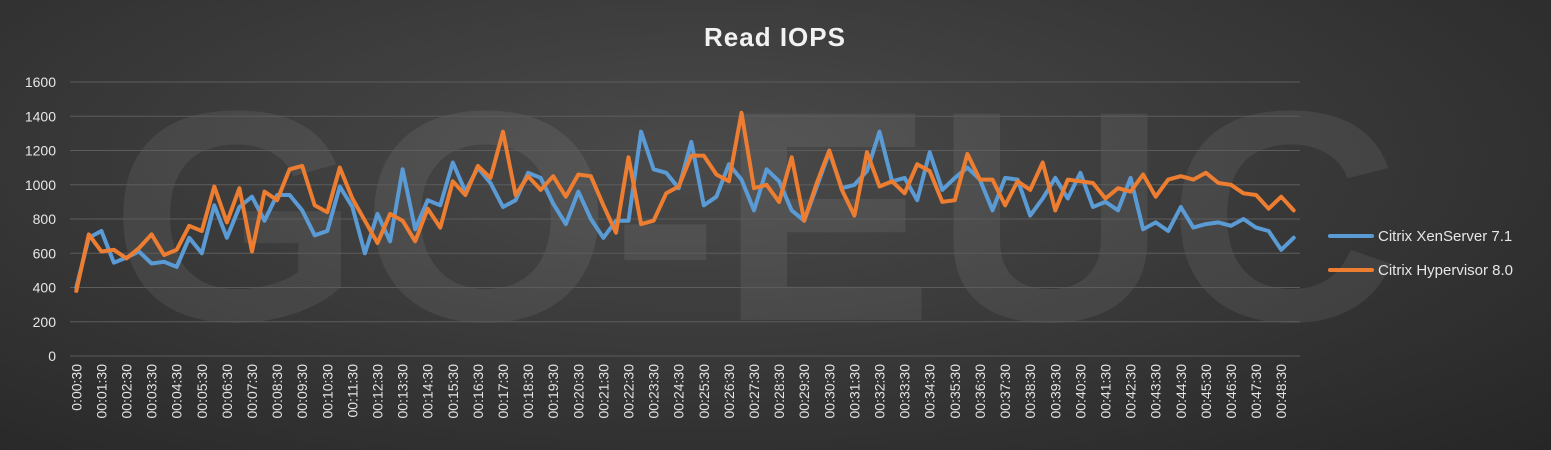 The width and height of the screenshot is (1551, 450). I want to click on x-tick-label: 00:24:30, so click(679, 391).